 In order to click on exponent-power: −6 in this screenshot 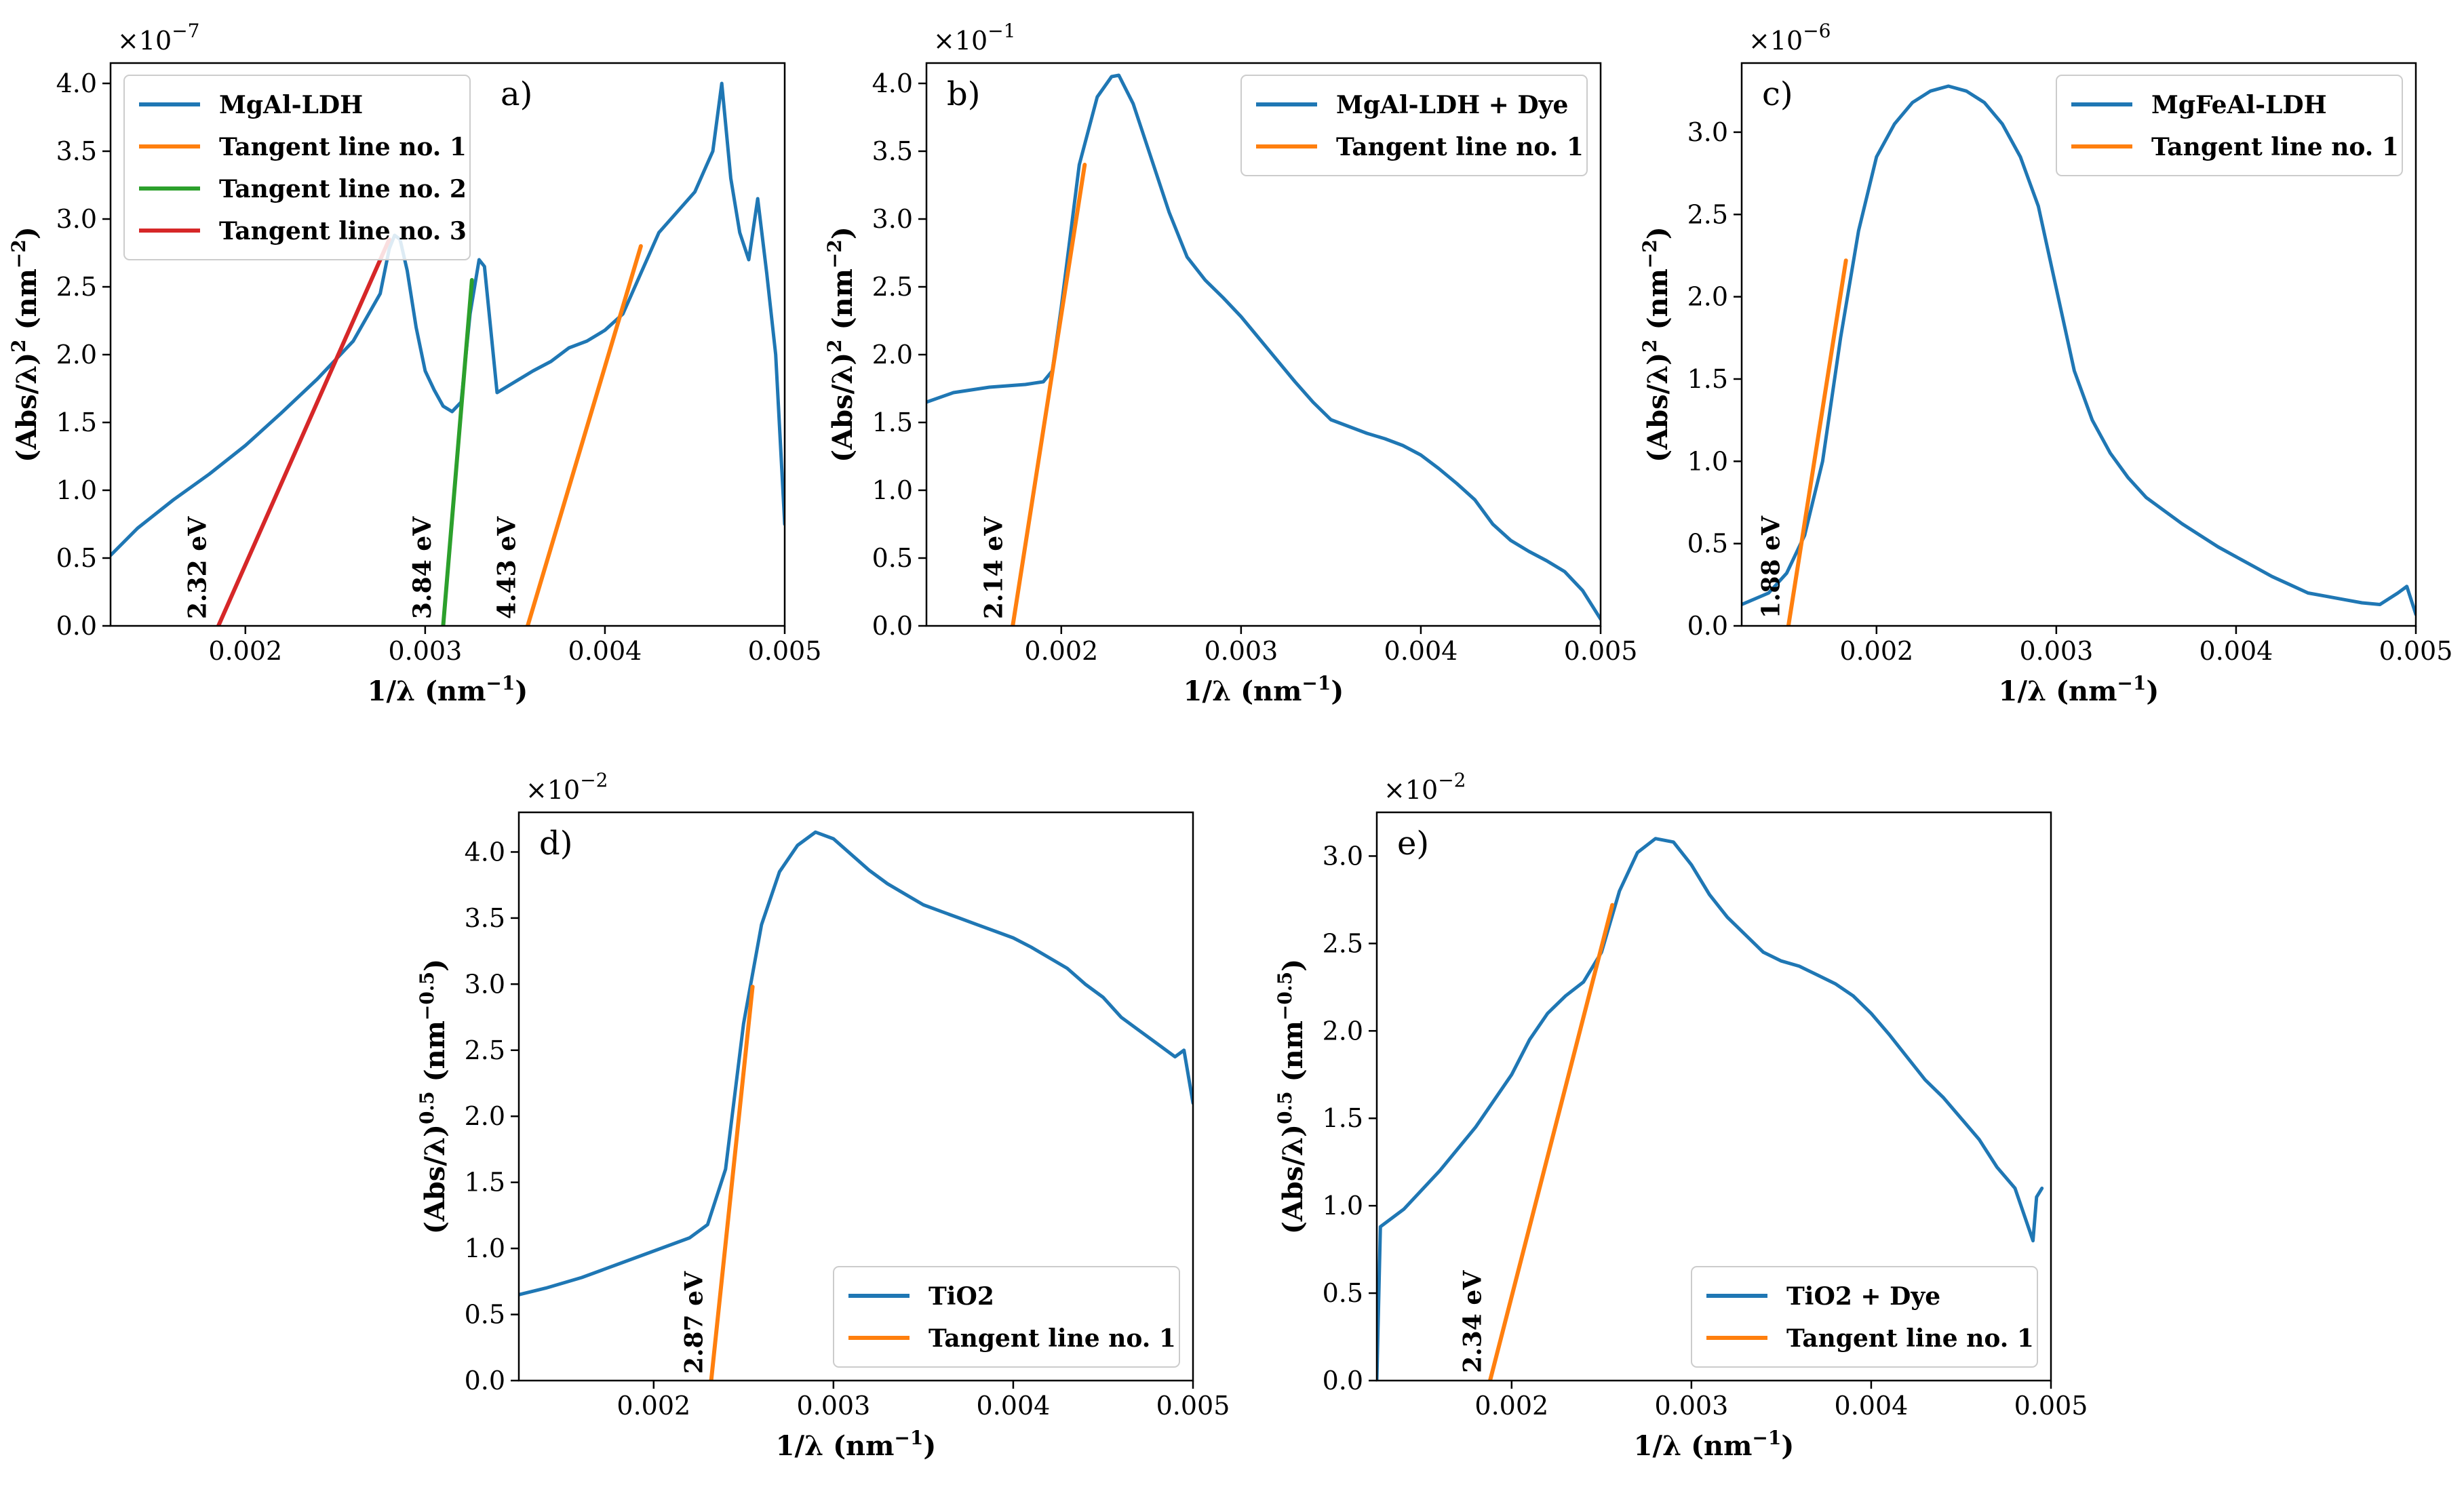, I will do `click(1817, 31)`.